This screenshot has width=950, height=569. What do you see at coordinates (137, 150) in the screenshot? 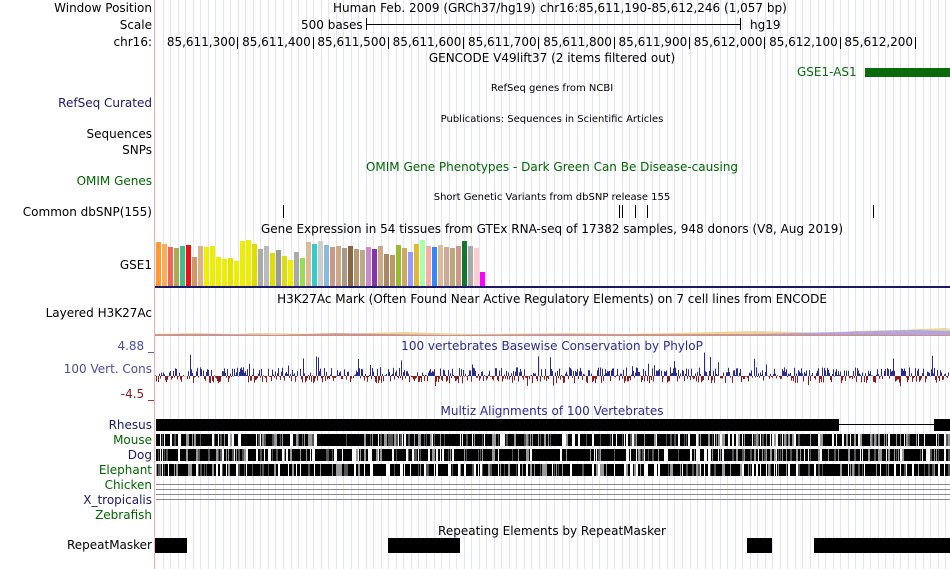
I see `snps-track-label: SNPs` at bounding box center [137, 150].